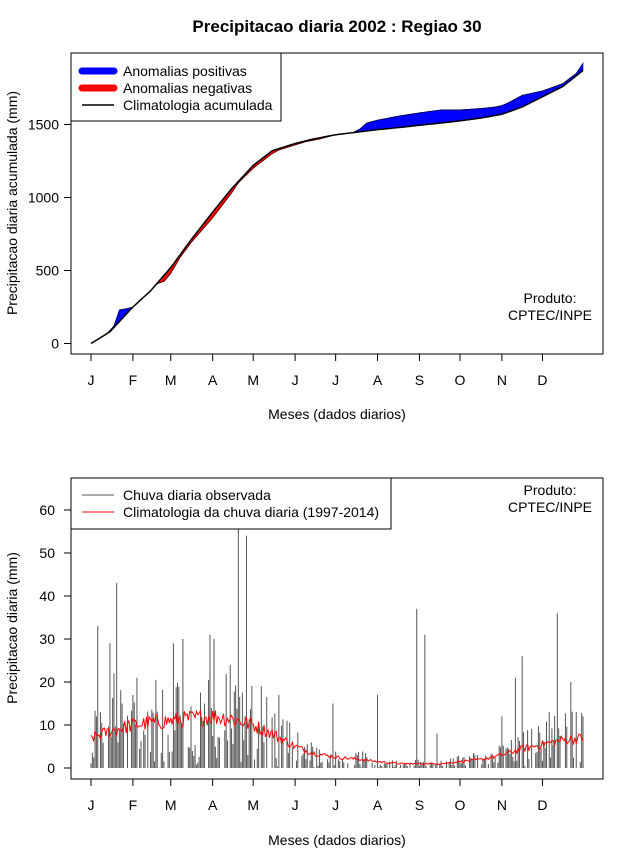 This screenshot has height=850, width=640. I want to click on bottom-y-tick-label: 0, so click(51, 768).